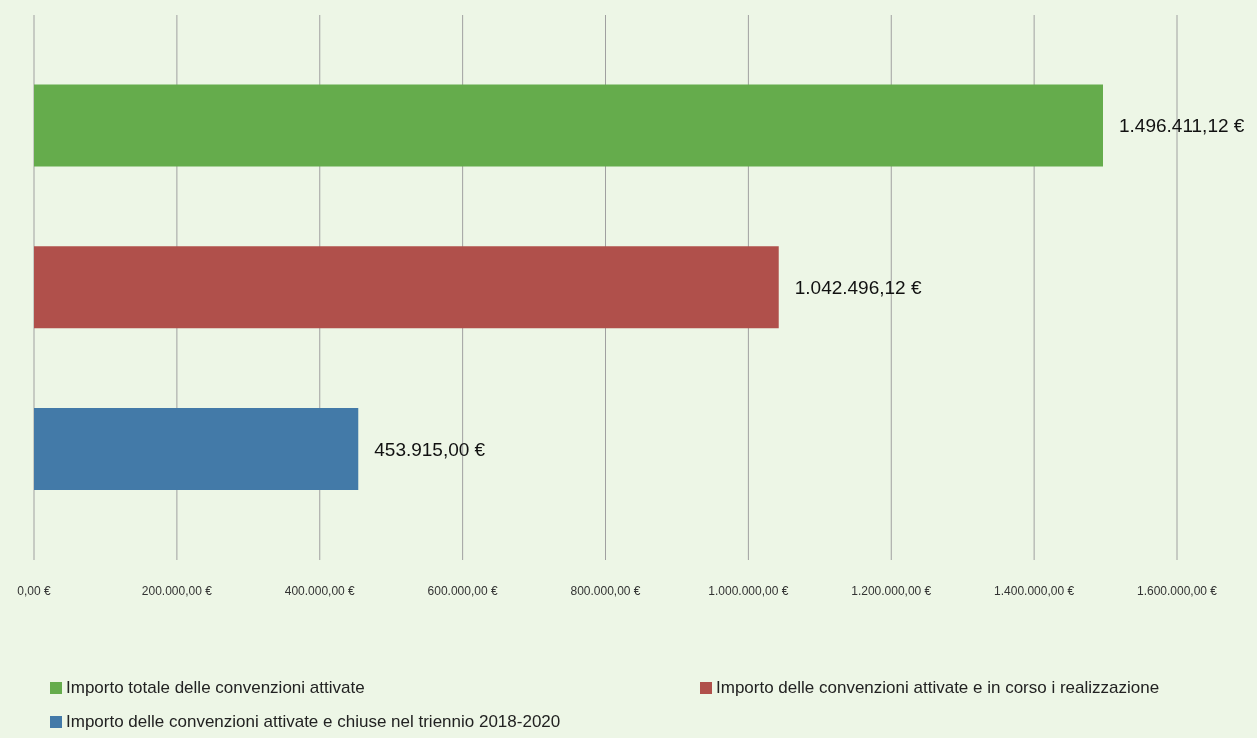  I want to click on x-tick-label: 1.600.000,00 €, so click(1177, 590).